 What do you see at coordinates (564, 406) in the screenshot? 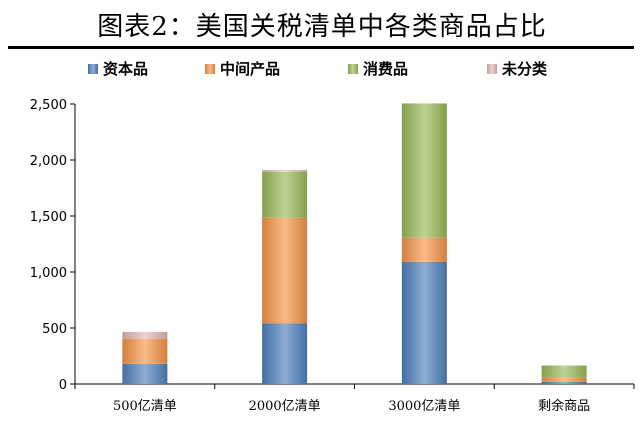
I see `x-tick-label: 剩余商品` at bounding box center [564, 406].